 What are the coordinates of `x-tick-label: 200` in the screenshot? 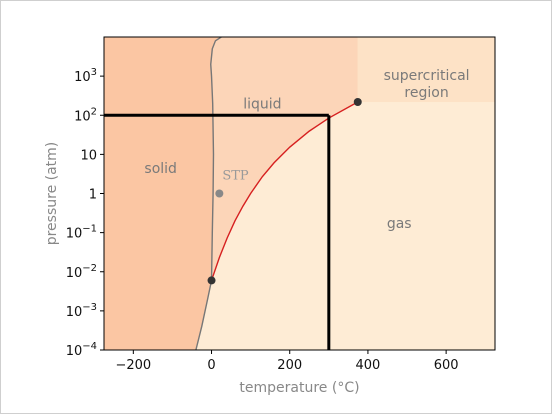 It's located at (289, 365).